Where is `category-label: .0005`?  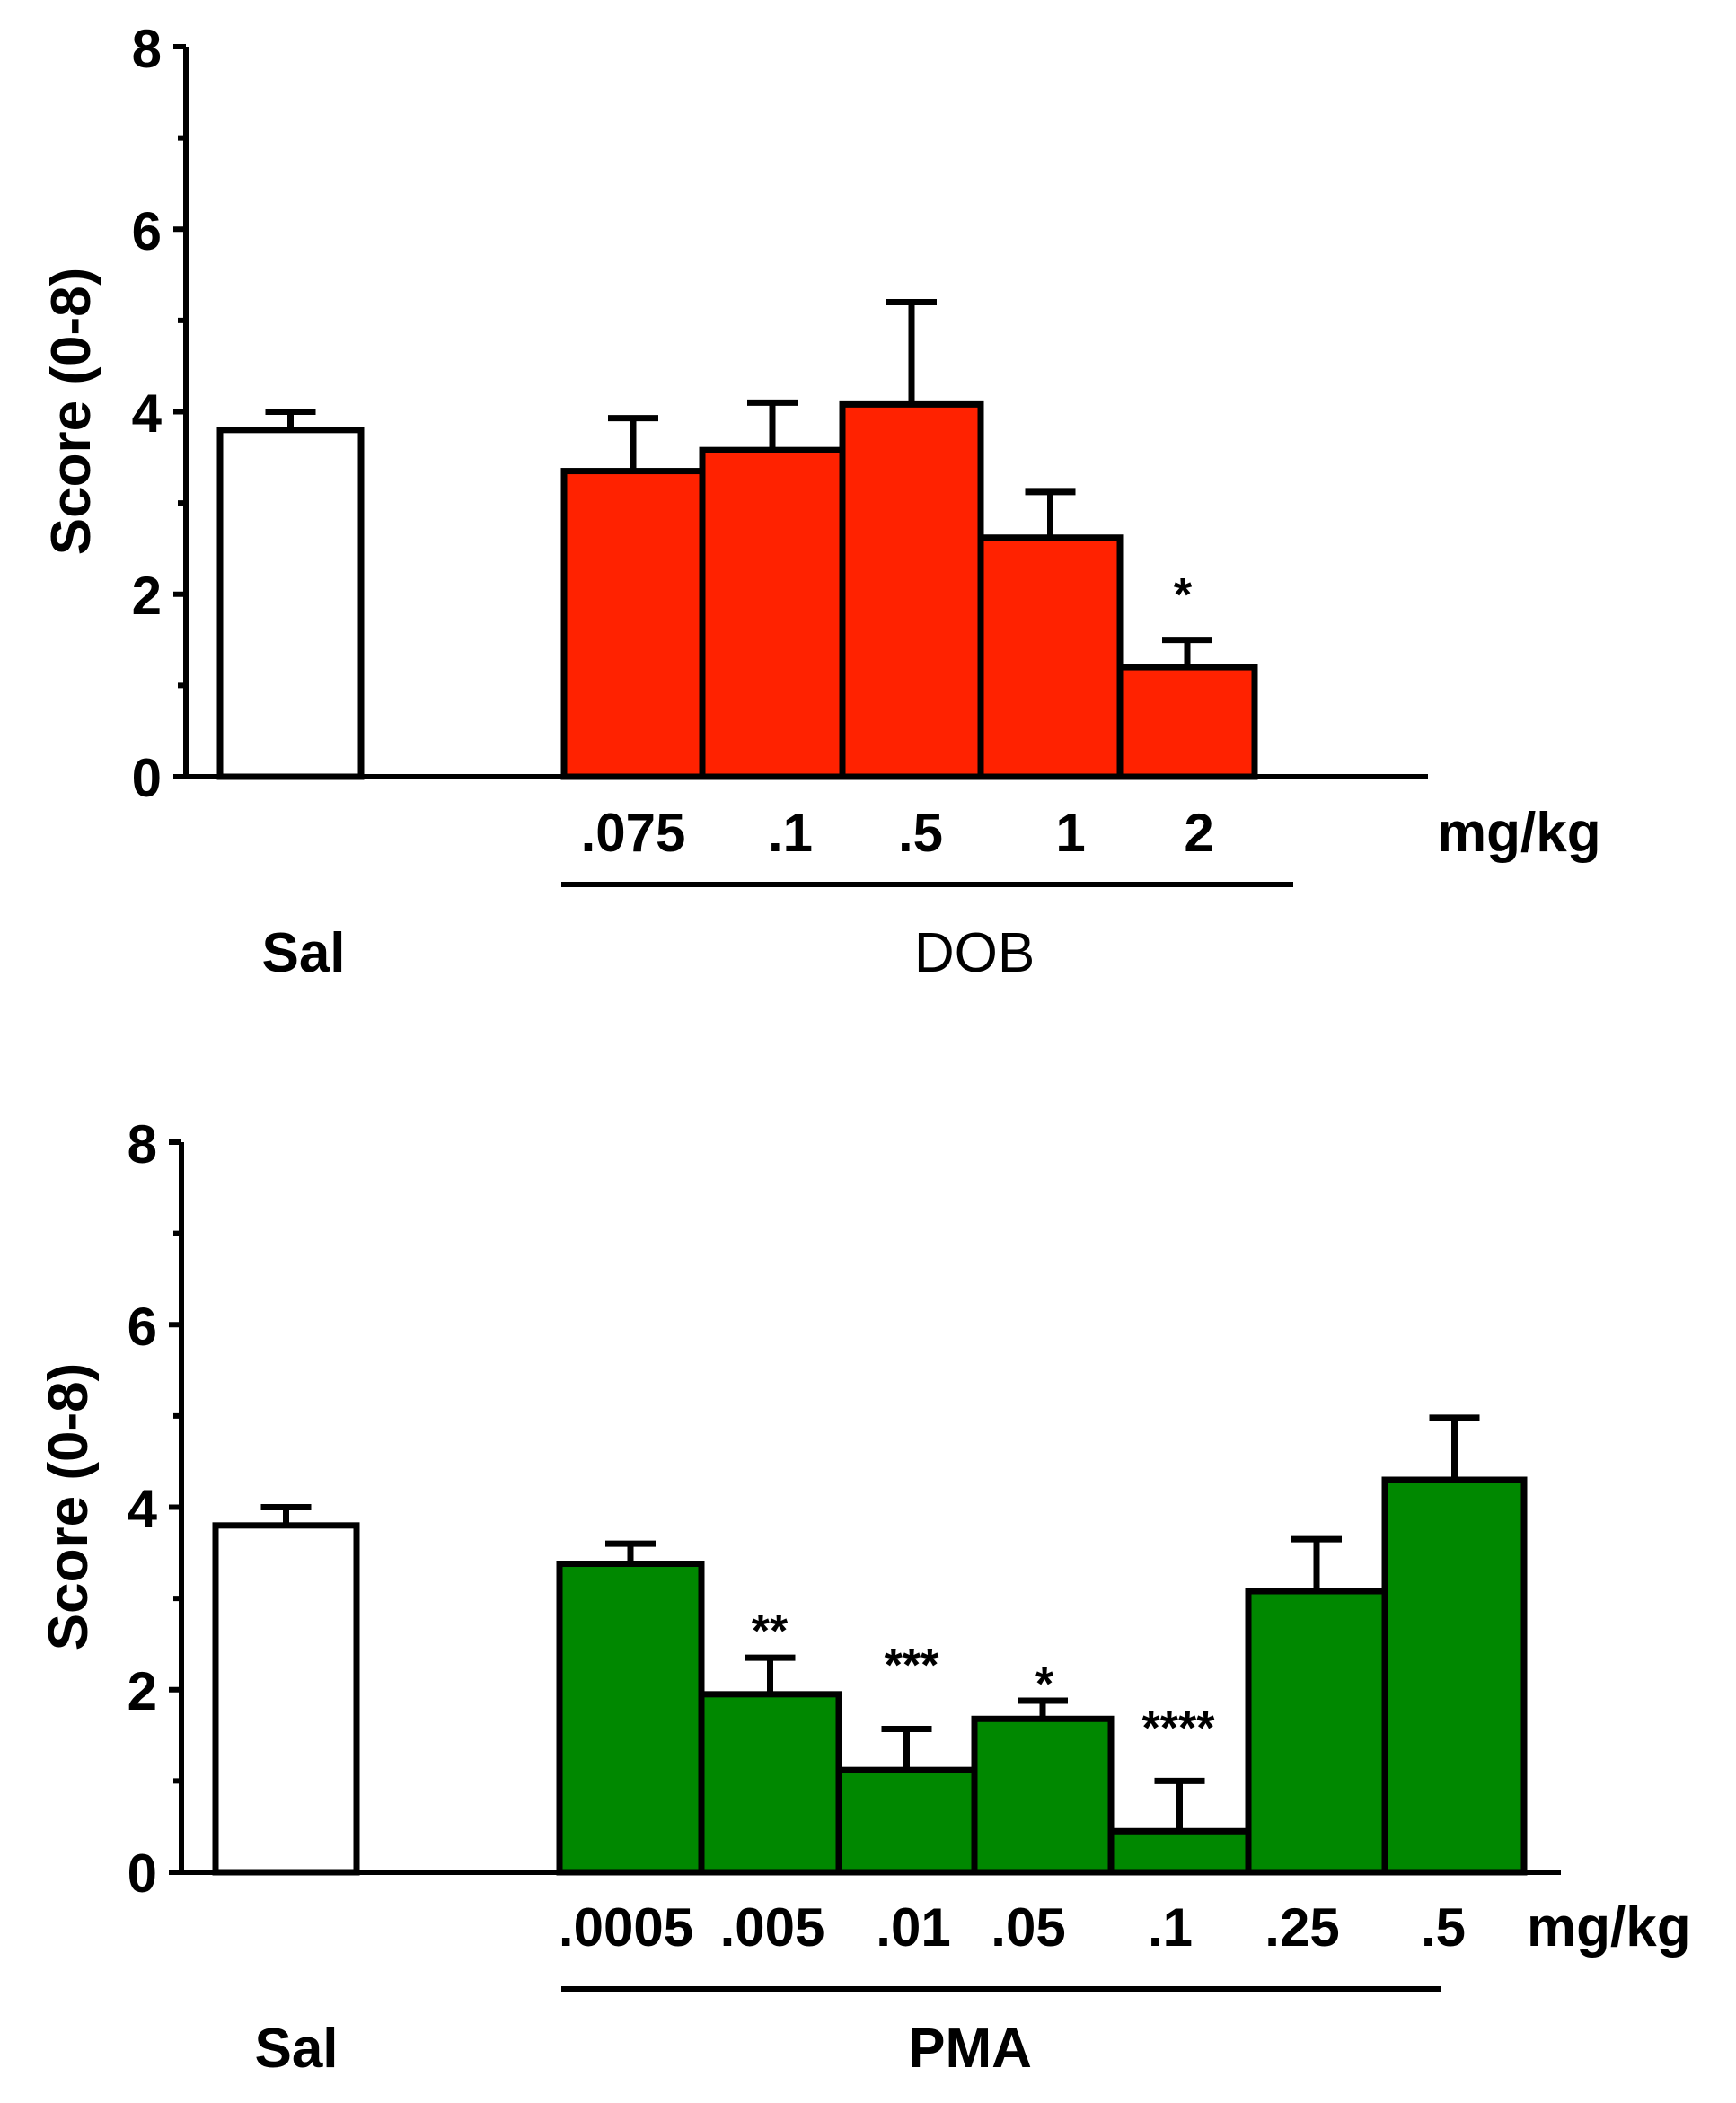
category-label: .0005 is located at coordinates (626, 1927).